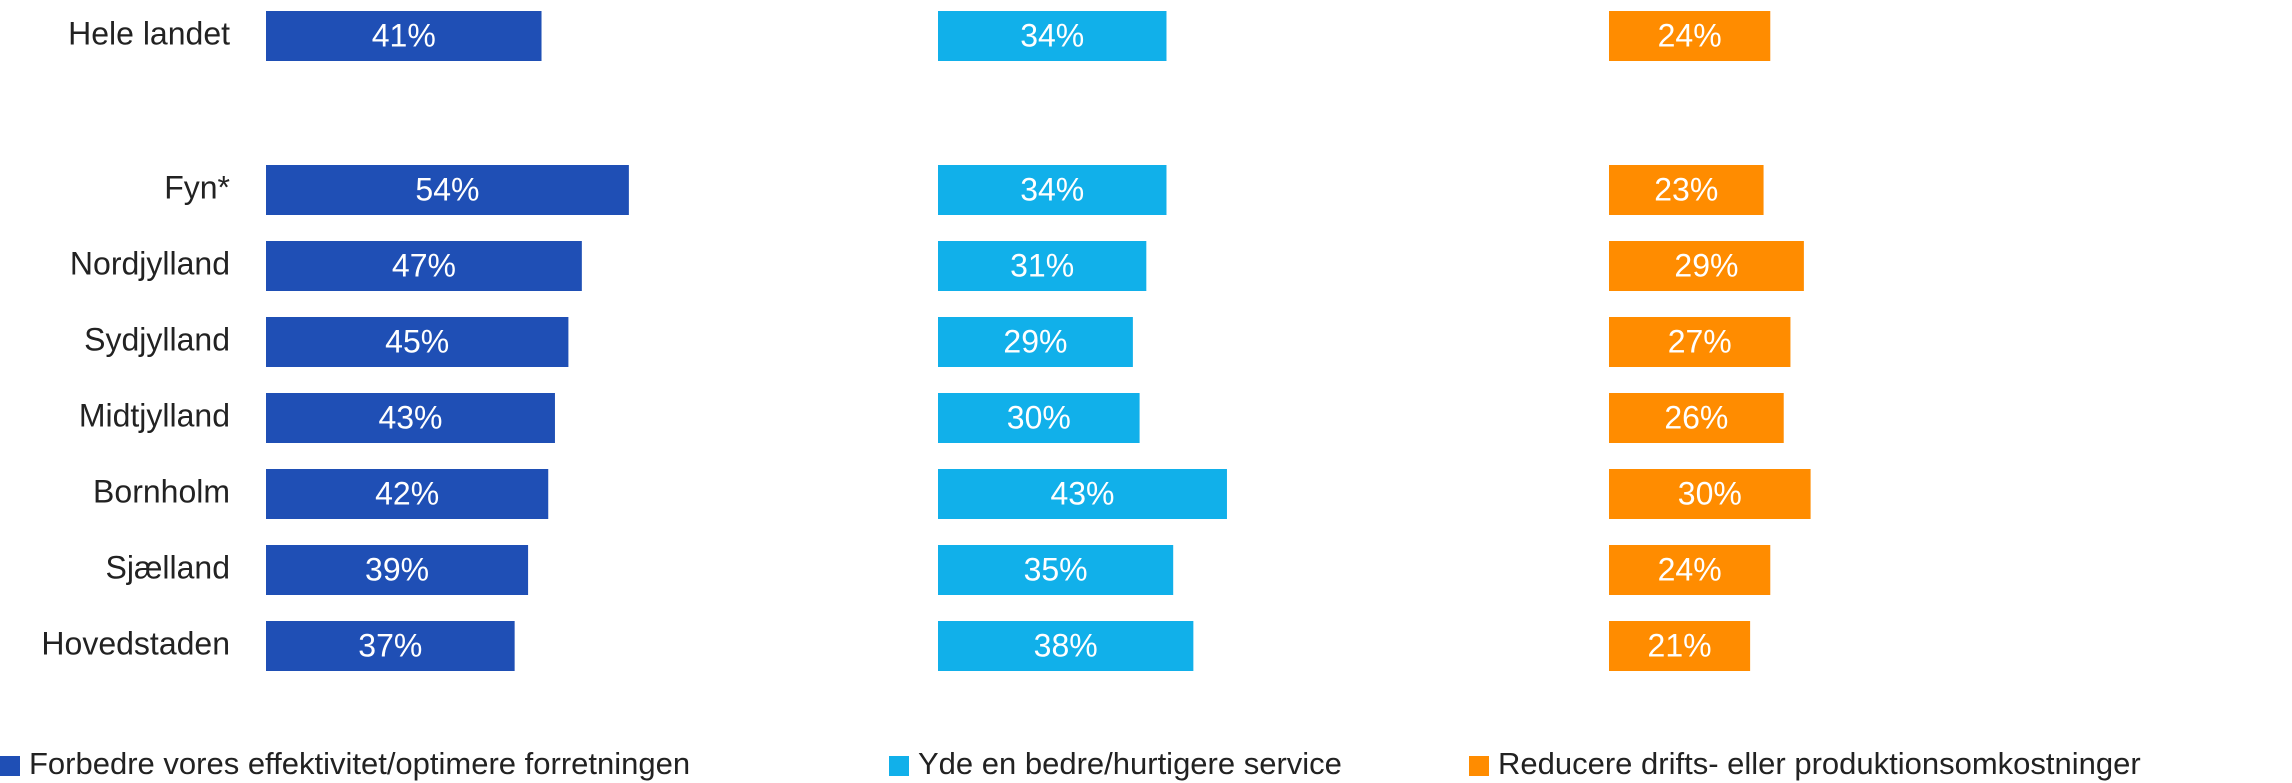  I want to click on value-label: 47%, so click(424, 265).